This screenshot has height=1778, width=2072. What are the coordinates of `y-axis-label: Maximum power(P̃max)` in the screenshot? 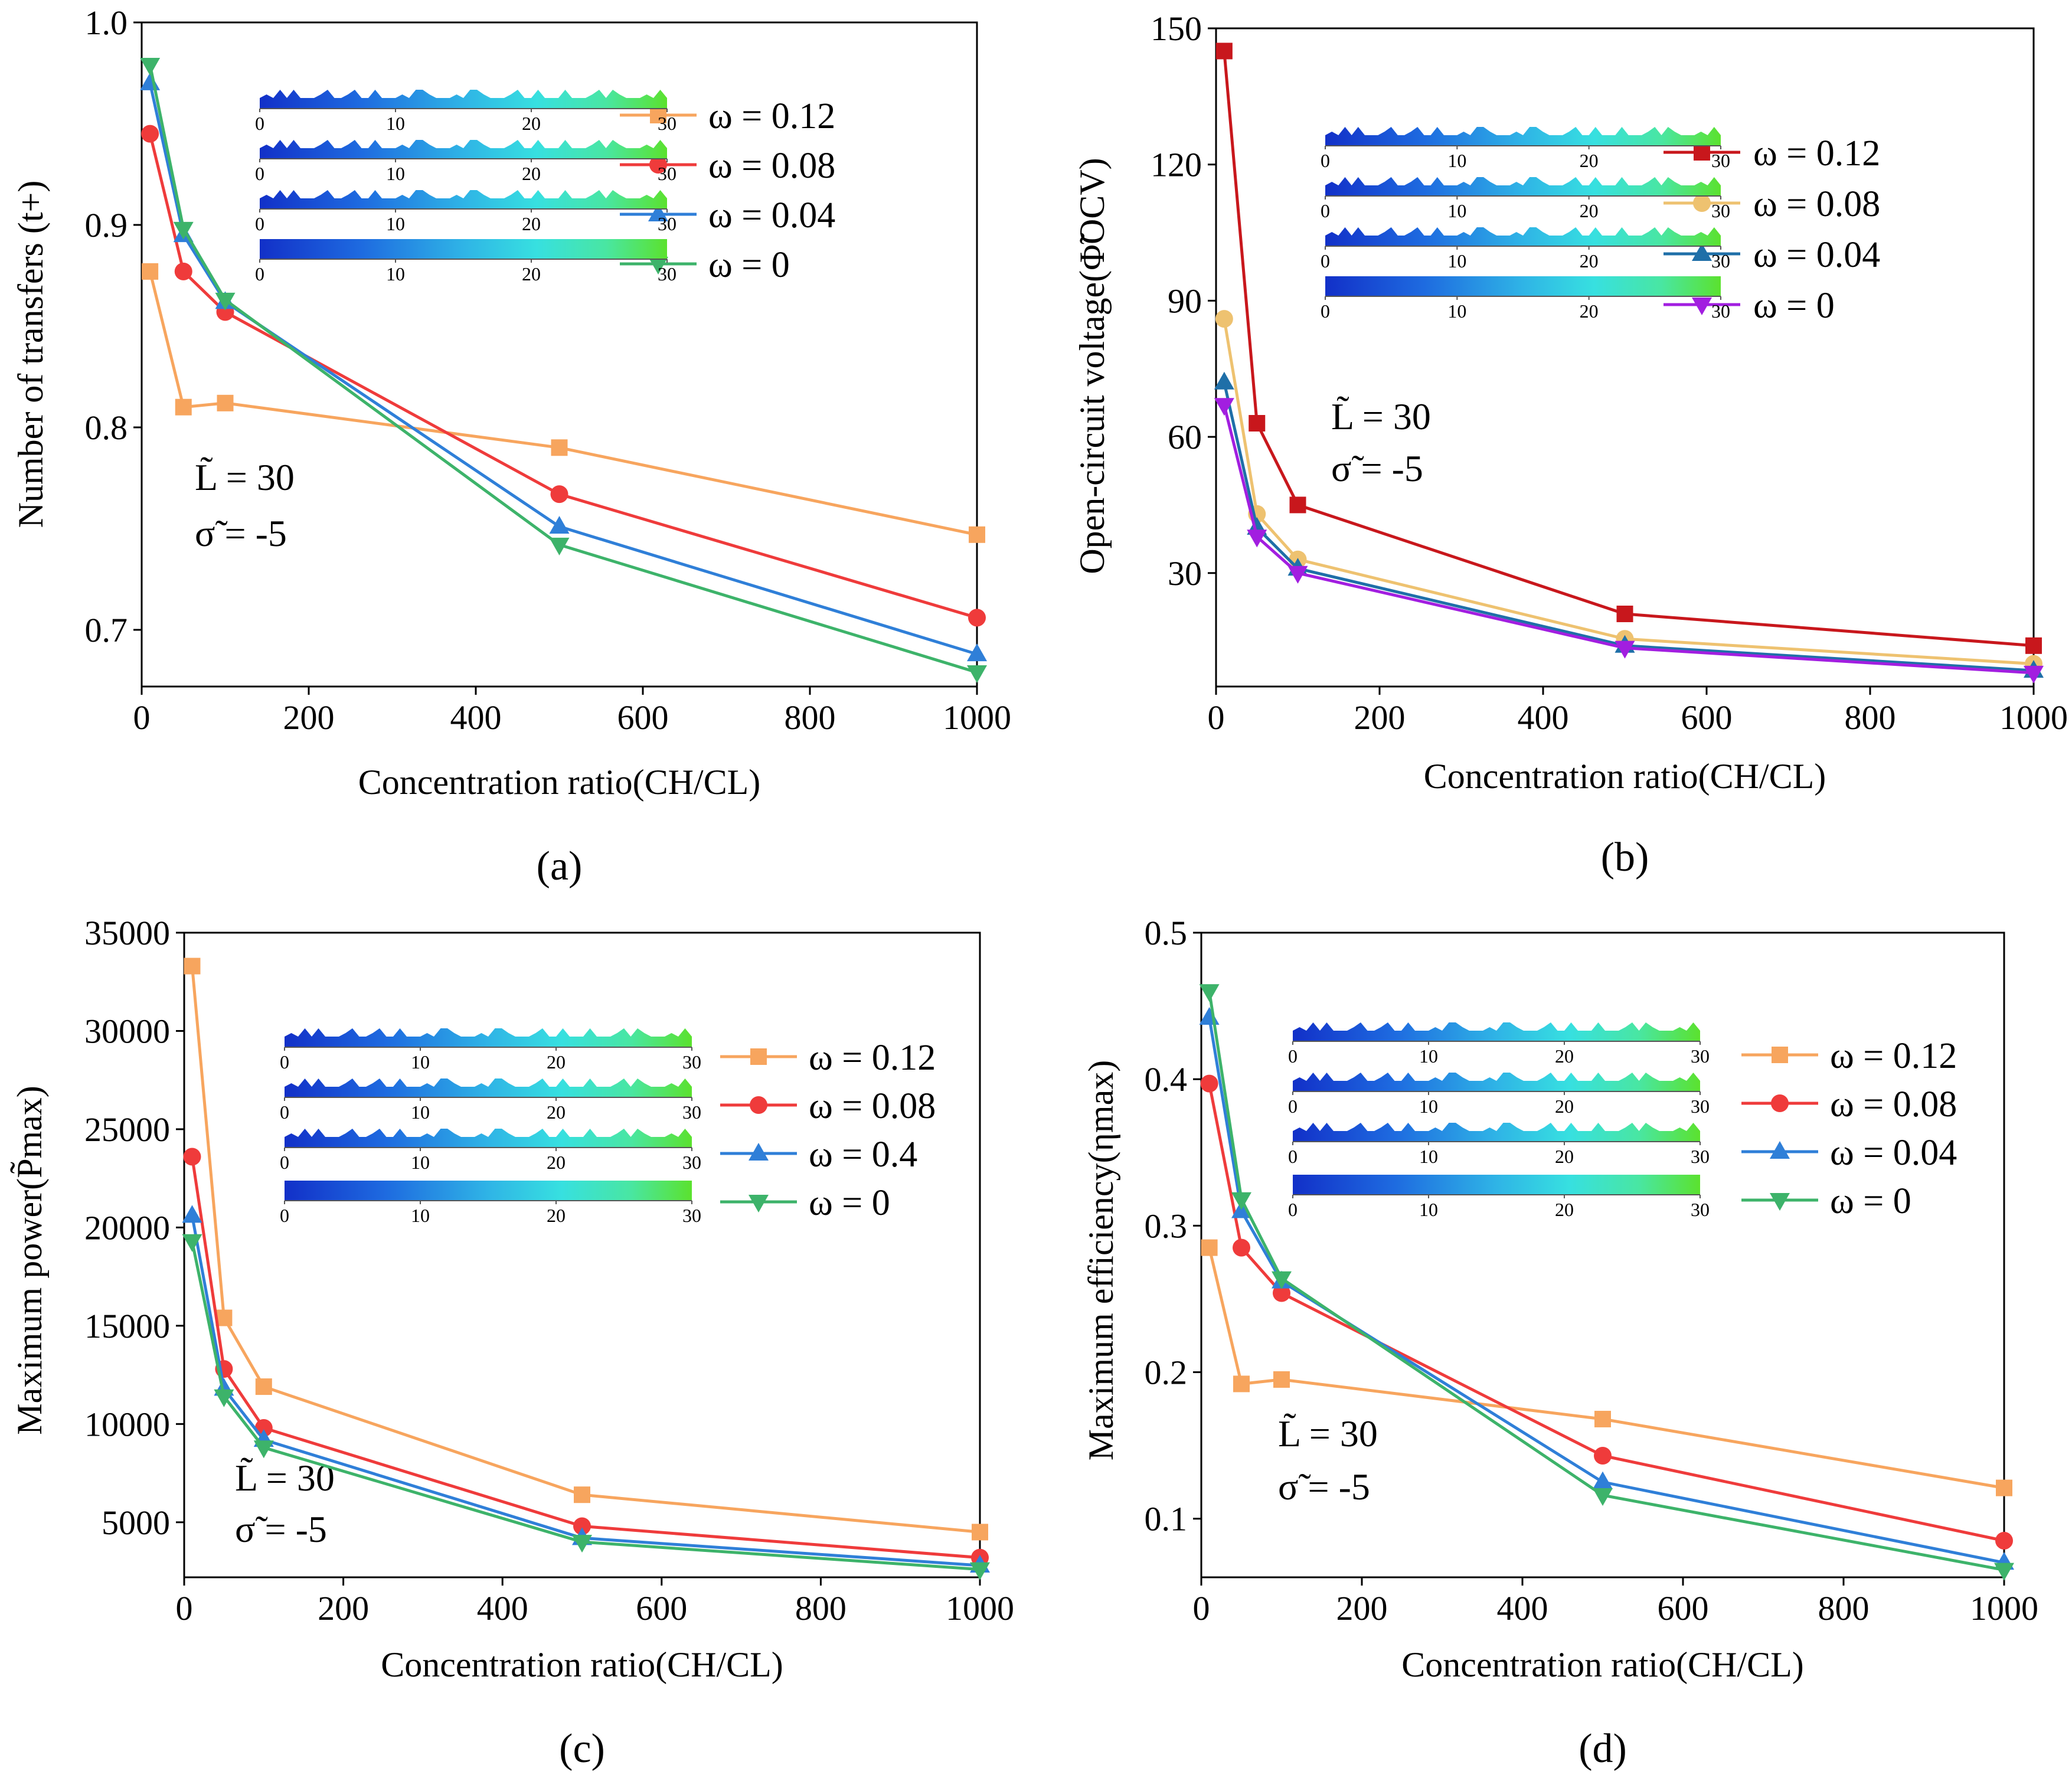 It's located at (30, 1260).